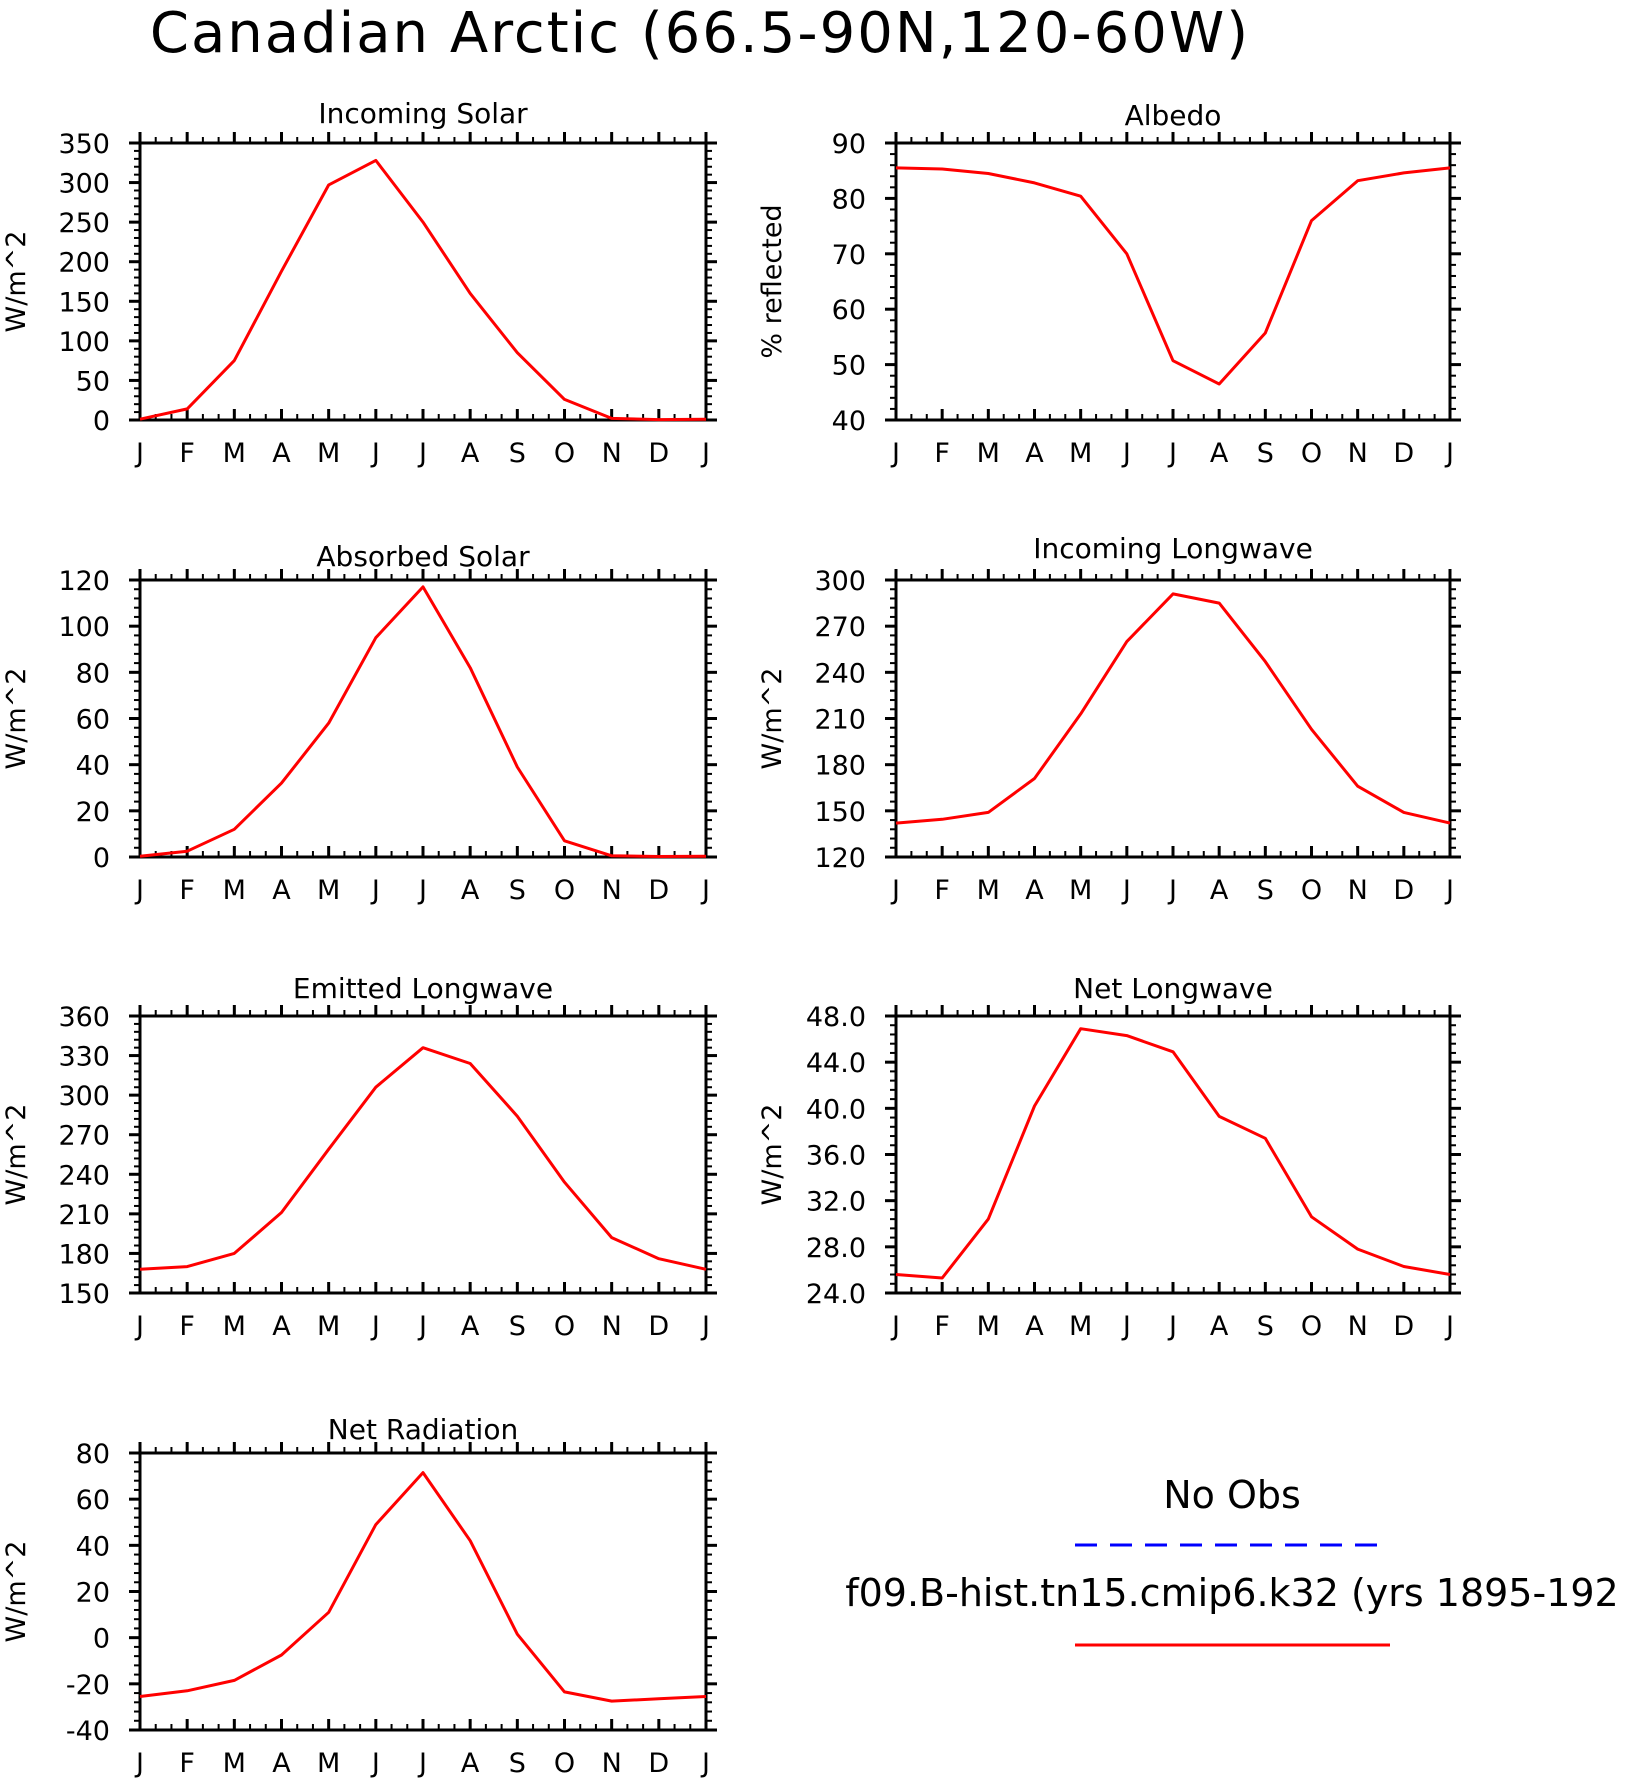 The image size is (1650, 1783). What do you see at coordinates (1080, 1326) in the screenshot?
I see `net-longwave-x-tick-label: M` at bounding box center [1080, 1326].